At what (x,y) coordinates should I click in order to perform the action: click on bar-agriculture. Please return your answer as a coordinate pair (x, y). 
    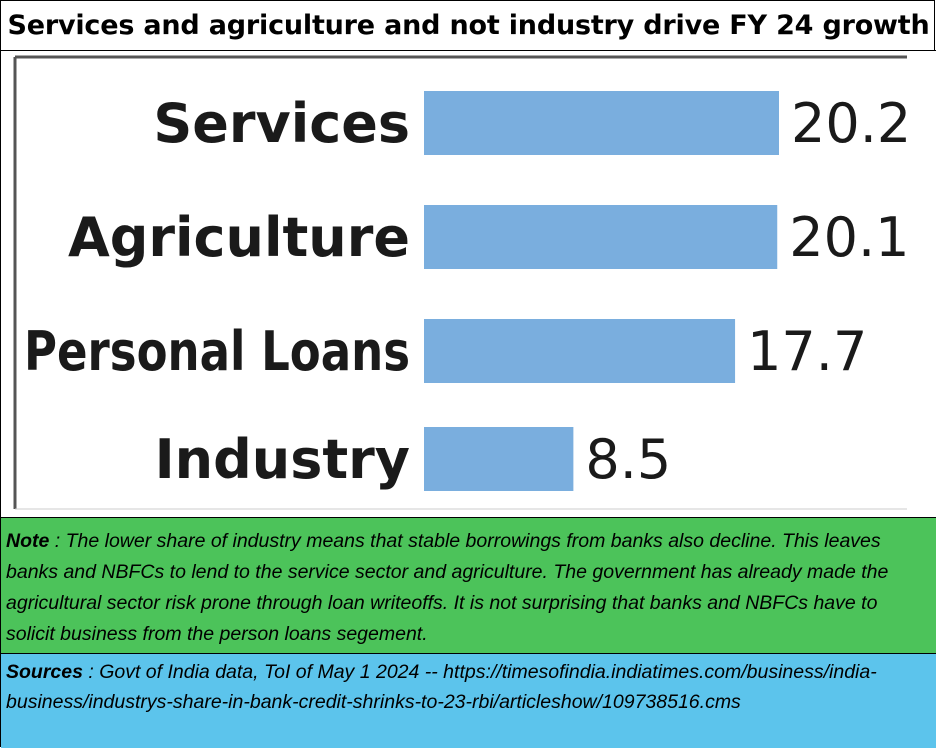
    Looking at the image, I should click on (601, 237).